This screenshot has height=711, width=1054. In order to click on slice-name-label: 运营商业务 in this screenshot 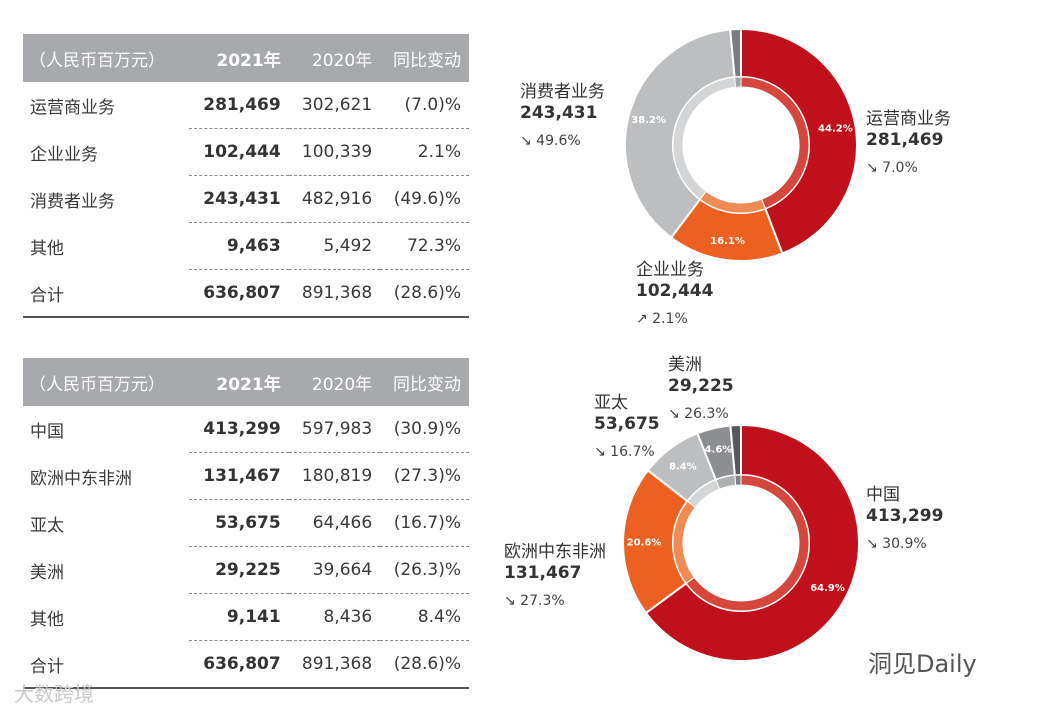, I will do `click(908, 119)`.